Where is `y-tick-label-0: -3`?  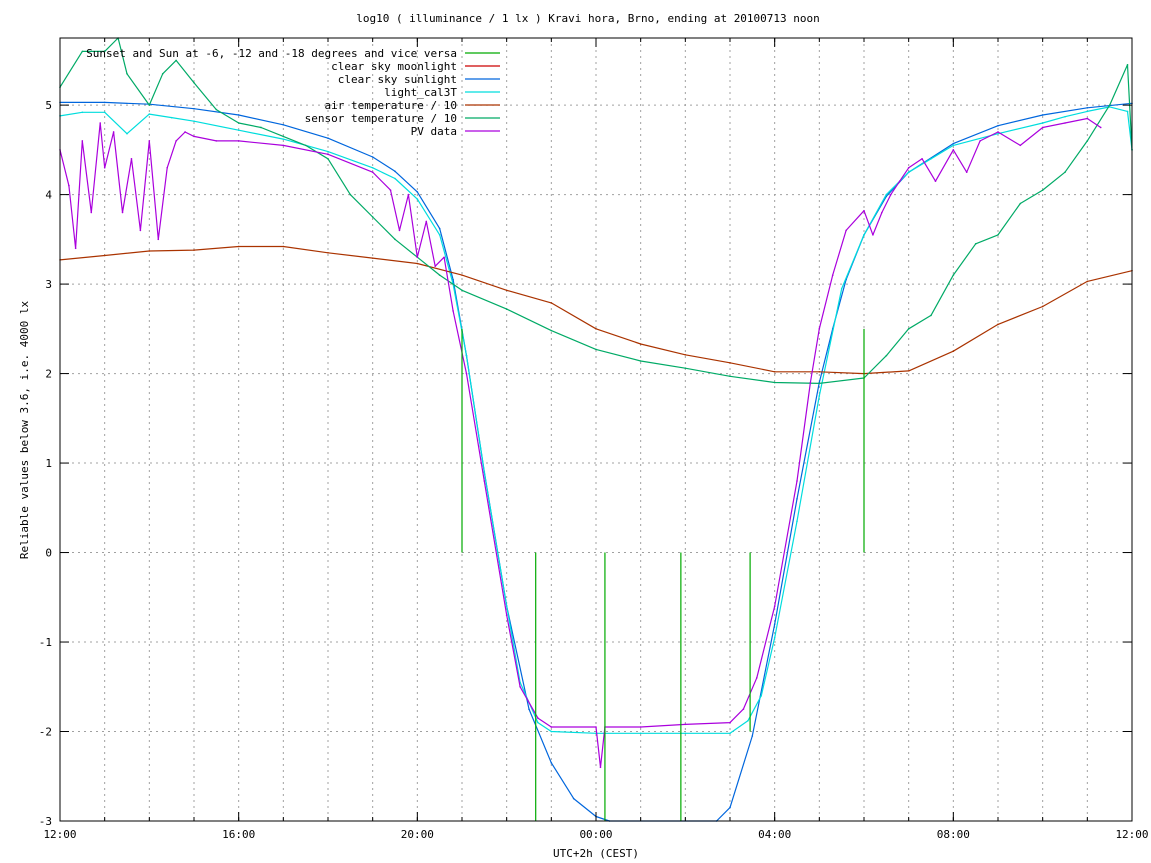
y-tick-label-0: -3 is located at coordinates (45, 821).